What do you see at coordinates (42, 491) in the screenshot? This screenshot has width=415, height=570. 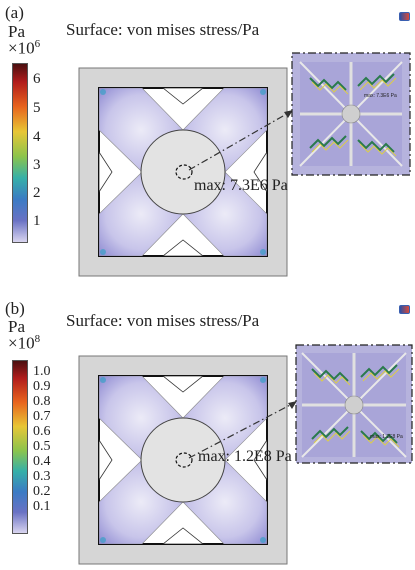 I see `colorbar-tick: 0.2` at bounding box center [42, 491].